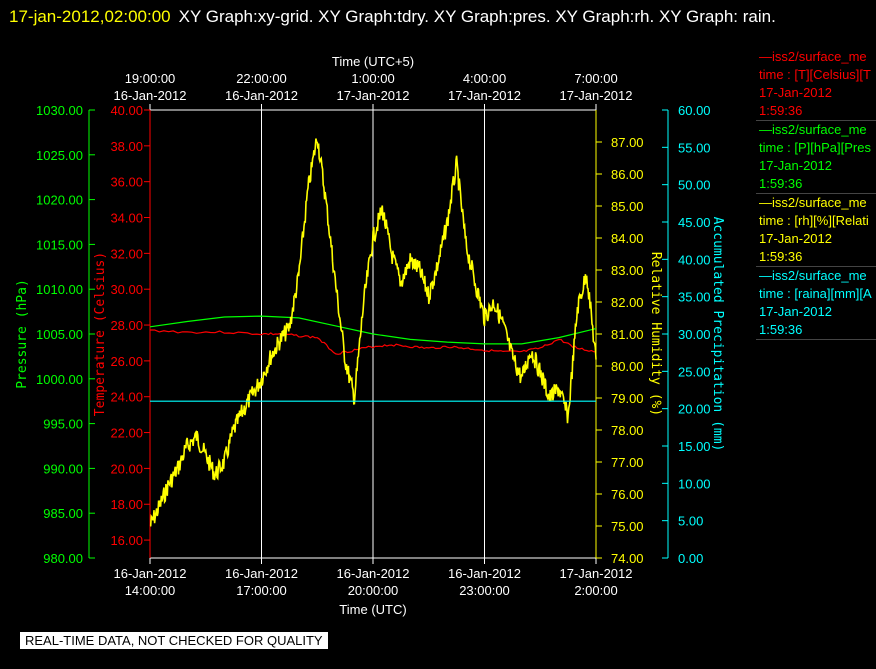 This screenshot has width=876, height=669. Describe the element at coordinates (372, 609) in the screenshot. I see `x-axis-label: Time (UTC)` at that location.